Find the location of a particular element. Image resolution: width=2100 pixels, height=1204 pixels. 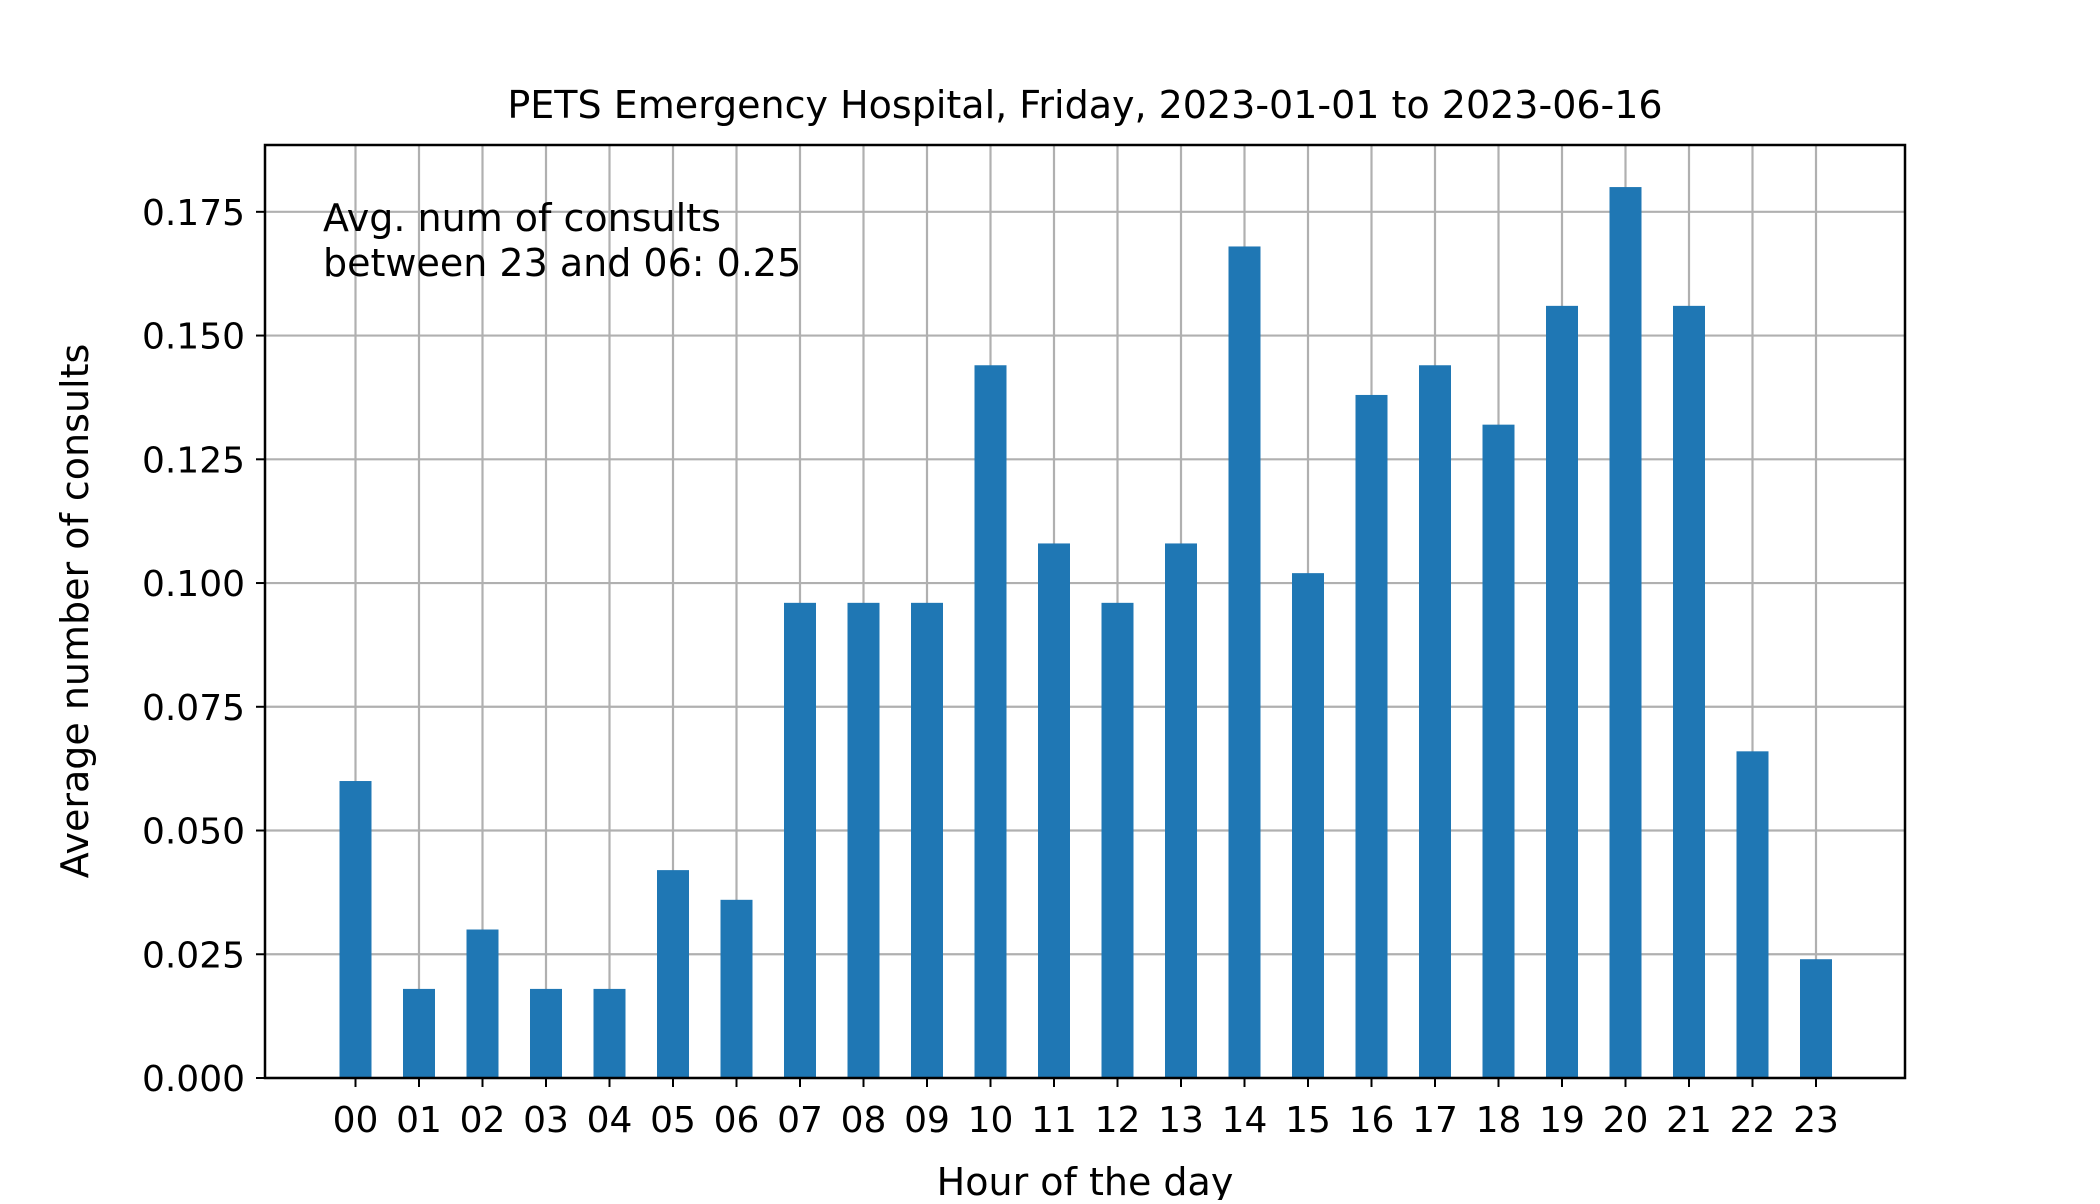

annotation-line-1: Avg. num of consults is located at coordinates (522, 218).